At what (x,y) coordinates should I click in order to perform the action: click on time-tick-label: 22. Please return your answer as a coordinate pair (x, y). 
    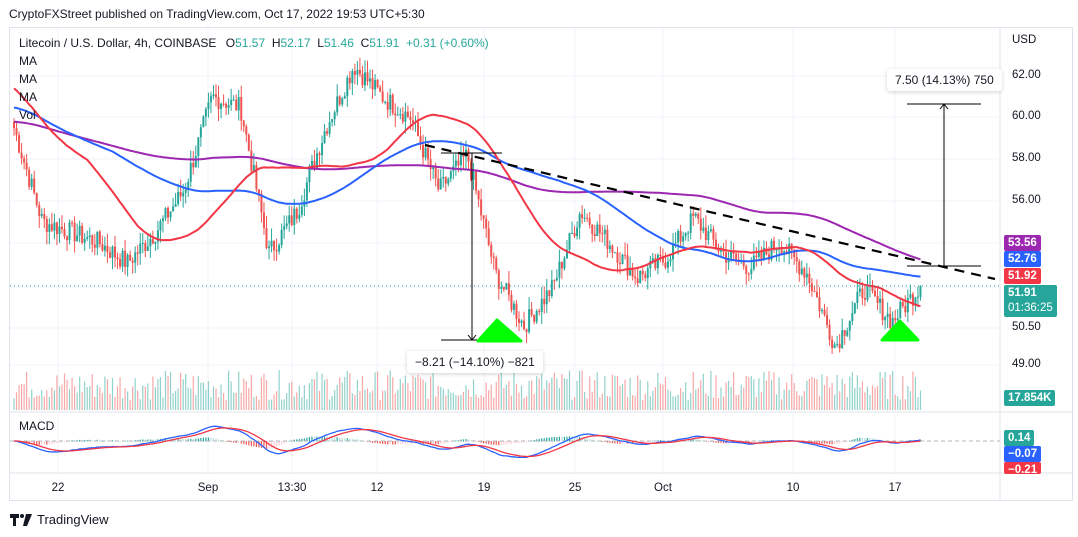
    Looking at the image, I should click on (58, 488).